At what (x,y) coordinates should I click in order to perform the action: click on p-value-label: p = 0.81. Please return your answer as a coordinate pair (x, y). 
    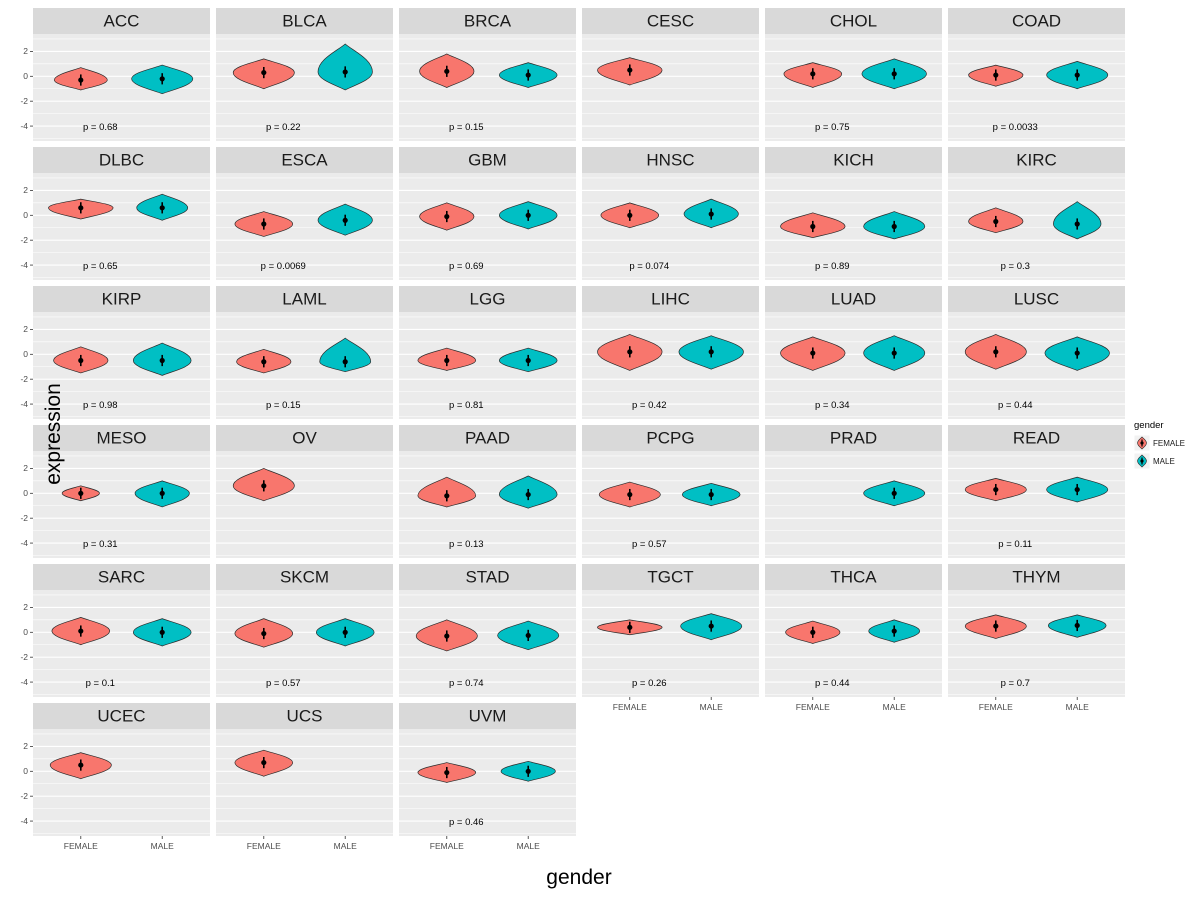
    Looking at the image, I should click on (466, 405).